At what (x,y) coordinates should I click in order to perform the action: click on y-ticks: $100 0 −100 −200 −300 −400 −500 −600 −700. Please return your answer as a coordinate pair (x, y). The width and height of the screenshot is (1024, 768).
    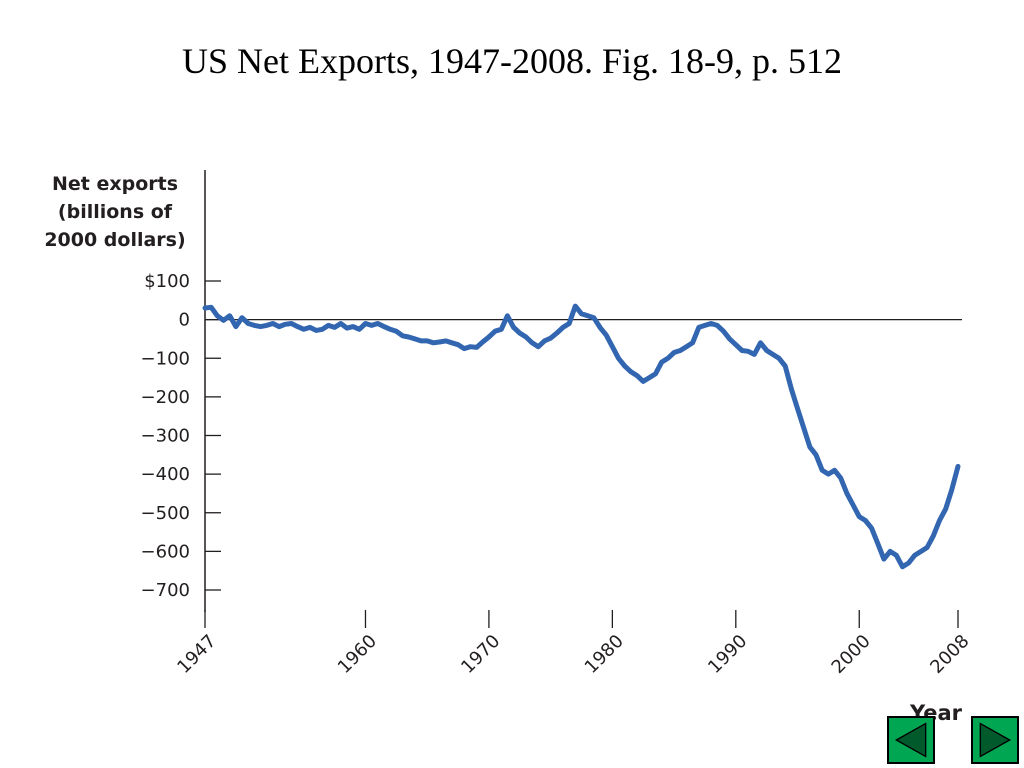
    Looking at the image, I should click on (181, 436).